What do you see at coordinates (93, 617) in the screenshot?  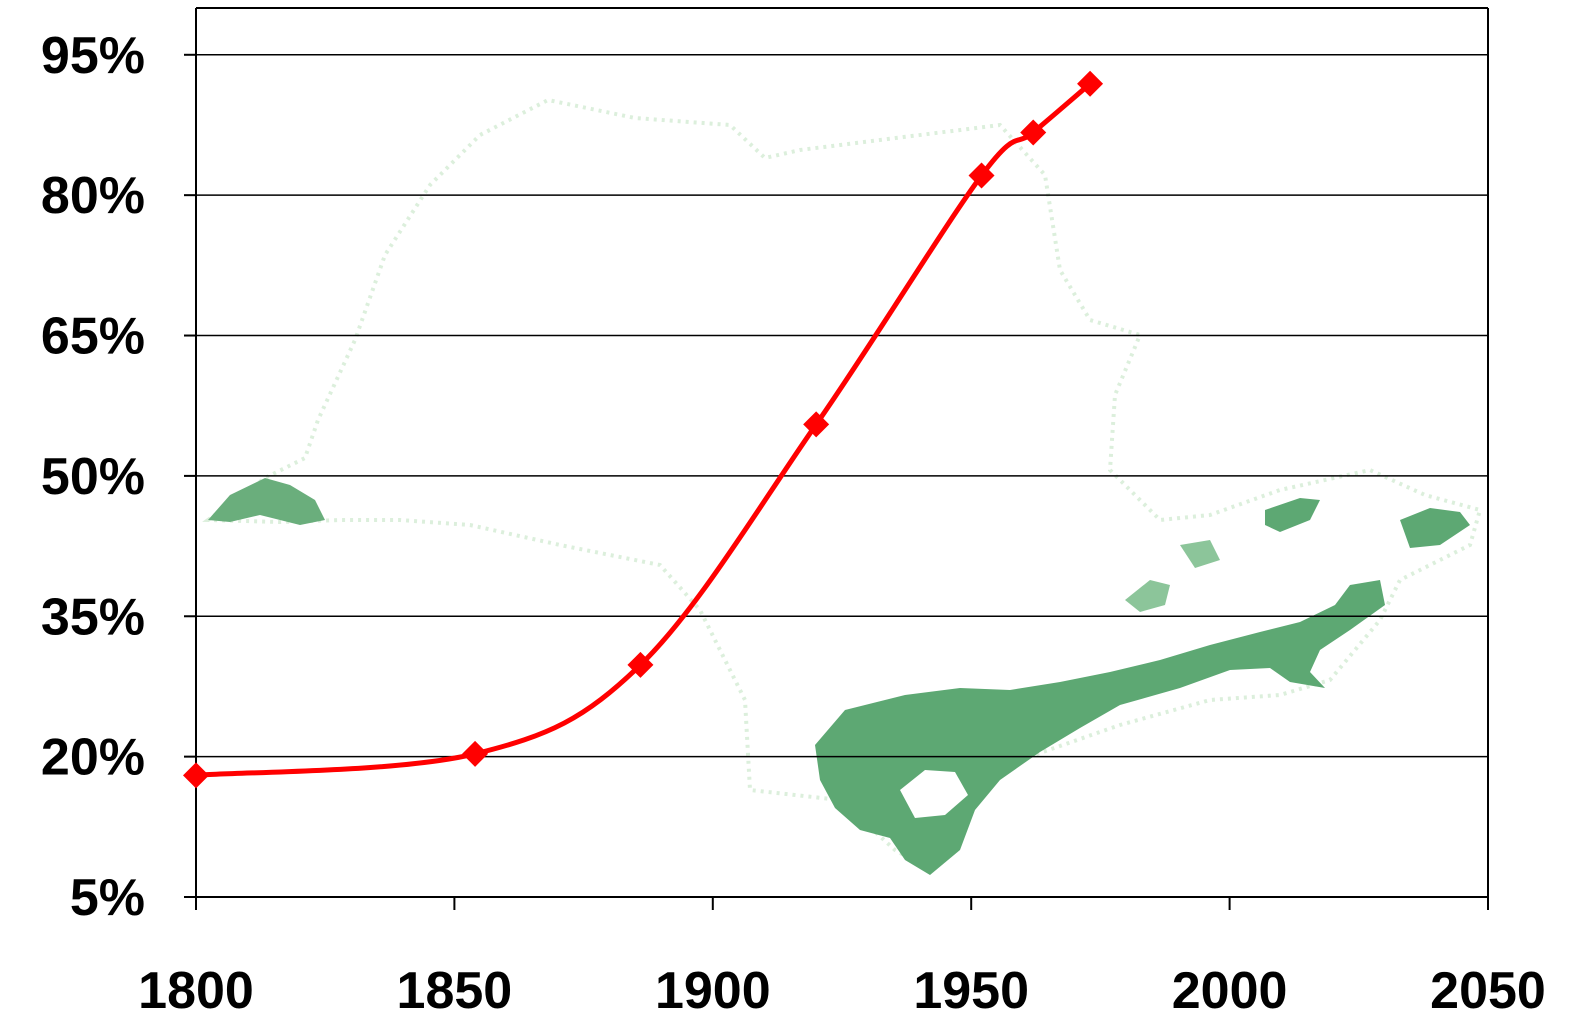 I see `y-tick-label: 35%` at bounding box center [93, 617].